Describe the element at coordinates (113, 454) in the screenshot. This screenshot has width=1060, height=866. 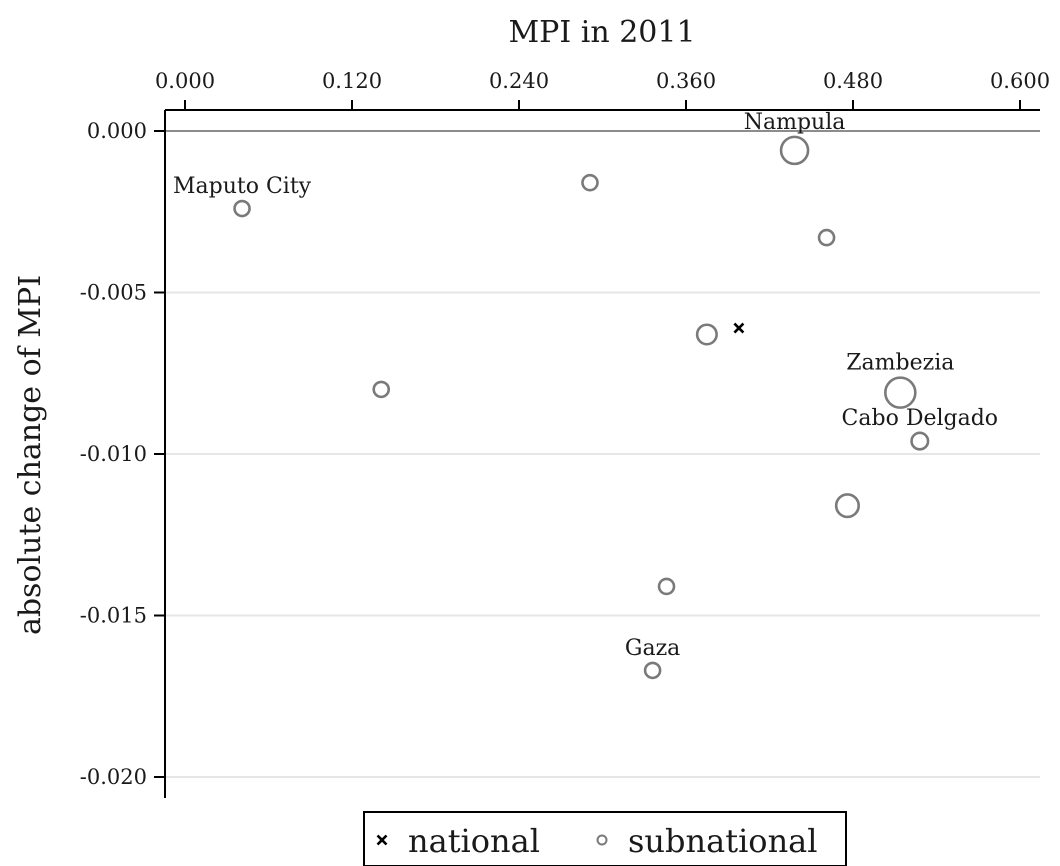
I see `y-tick-label: -0.010` at that location.